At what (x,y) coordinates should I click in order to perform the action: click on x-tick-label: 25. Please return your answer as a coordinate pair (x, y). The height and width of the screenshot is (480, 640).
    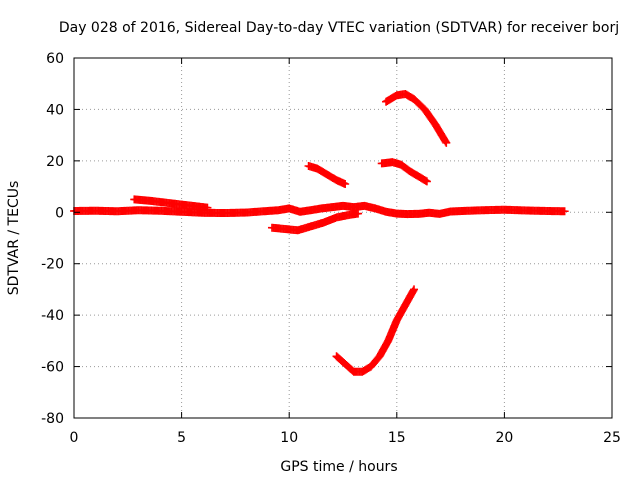
    Looking at the image, I should click on (612, 438).